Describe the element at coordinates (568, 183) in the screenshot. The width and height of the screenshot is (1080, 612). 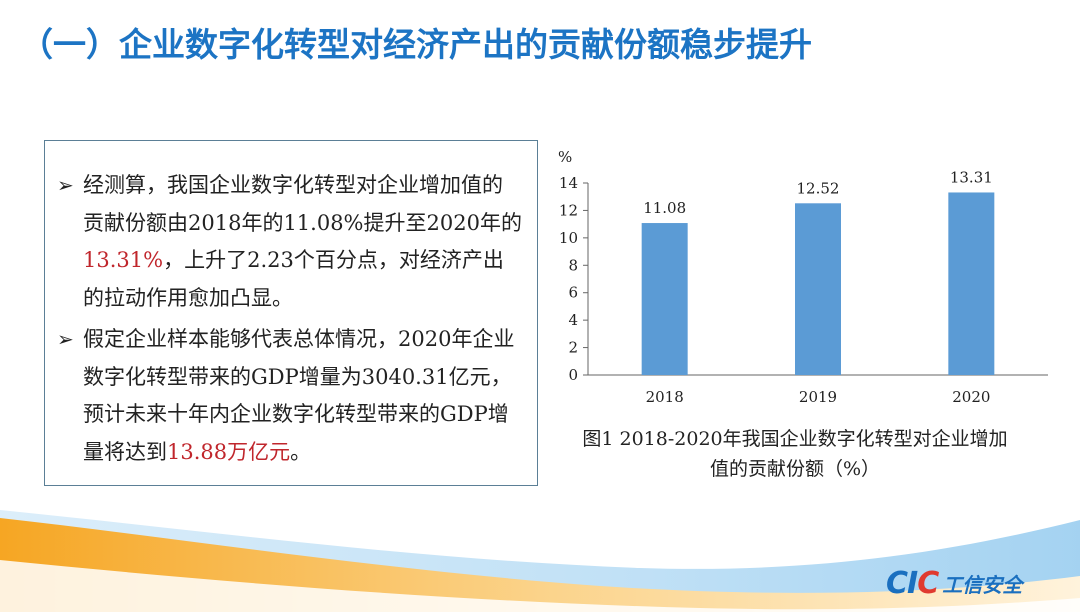
I see `y-tick-label: 14` at that location.